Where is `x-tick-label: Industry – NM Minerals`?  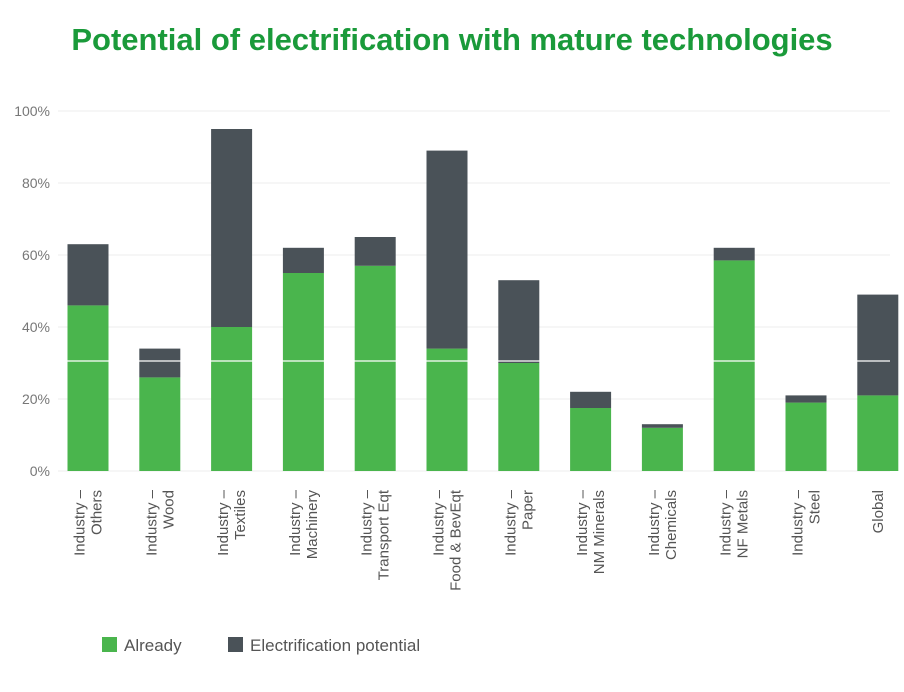 x-tick-label: Industry – NM Minerals is located at coordinates (591, 531).